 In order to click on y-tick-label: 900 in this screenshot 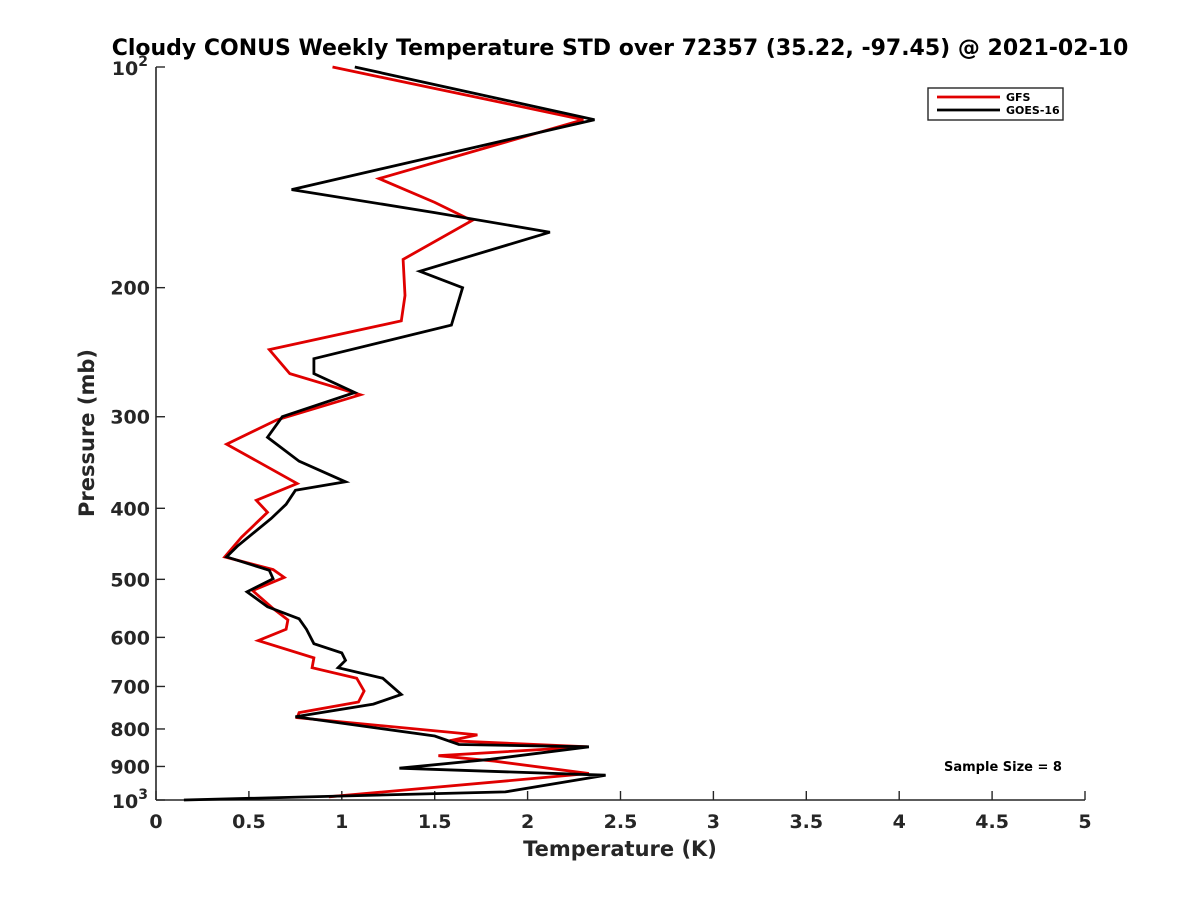, I will do `click(130, 767)`.